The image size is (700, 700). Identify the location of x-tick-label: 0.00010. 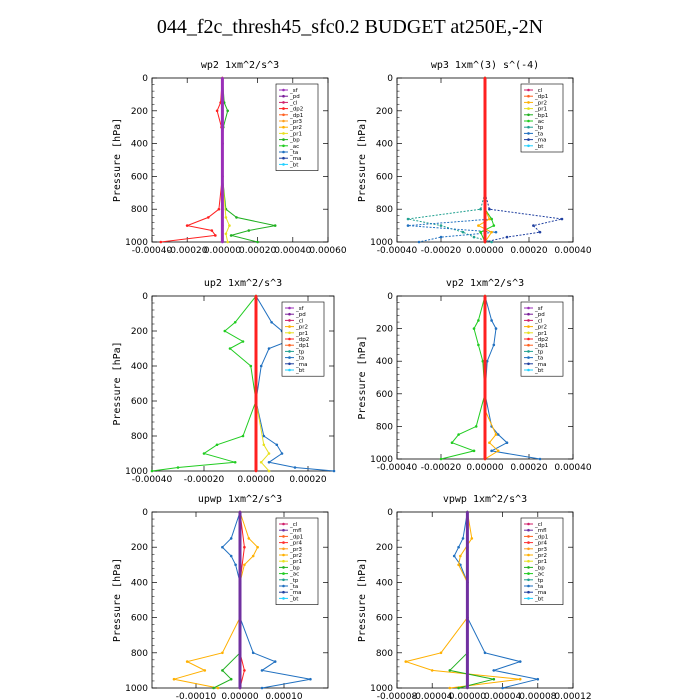
(283, 696).